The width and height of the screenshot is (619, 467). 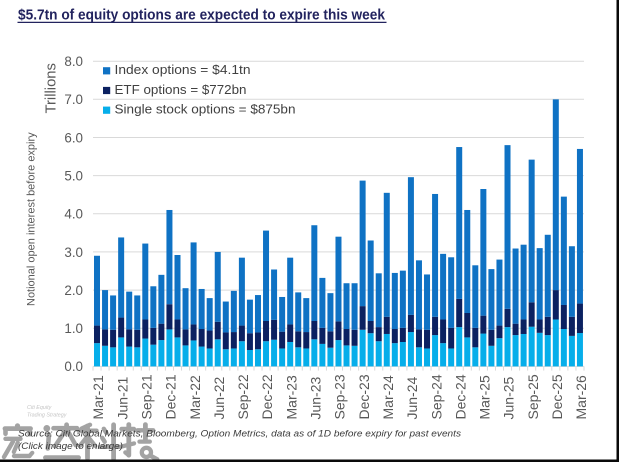 I want to click on svg-text: 2.0, so click(x=73, y=290).